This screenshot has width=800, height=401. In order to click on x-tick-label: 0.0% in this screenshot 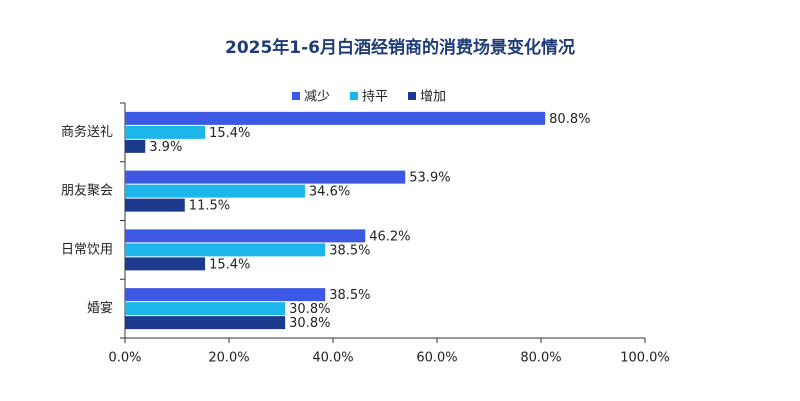, I will do `click(124, 358)`.